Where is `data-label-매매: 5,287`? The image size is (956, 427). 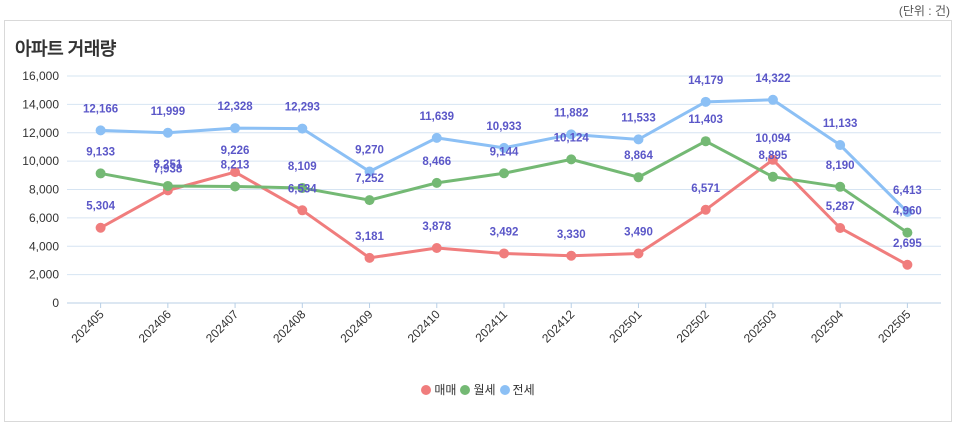 data-label-매매: 5,287 is located at coordinates (840, 207).